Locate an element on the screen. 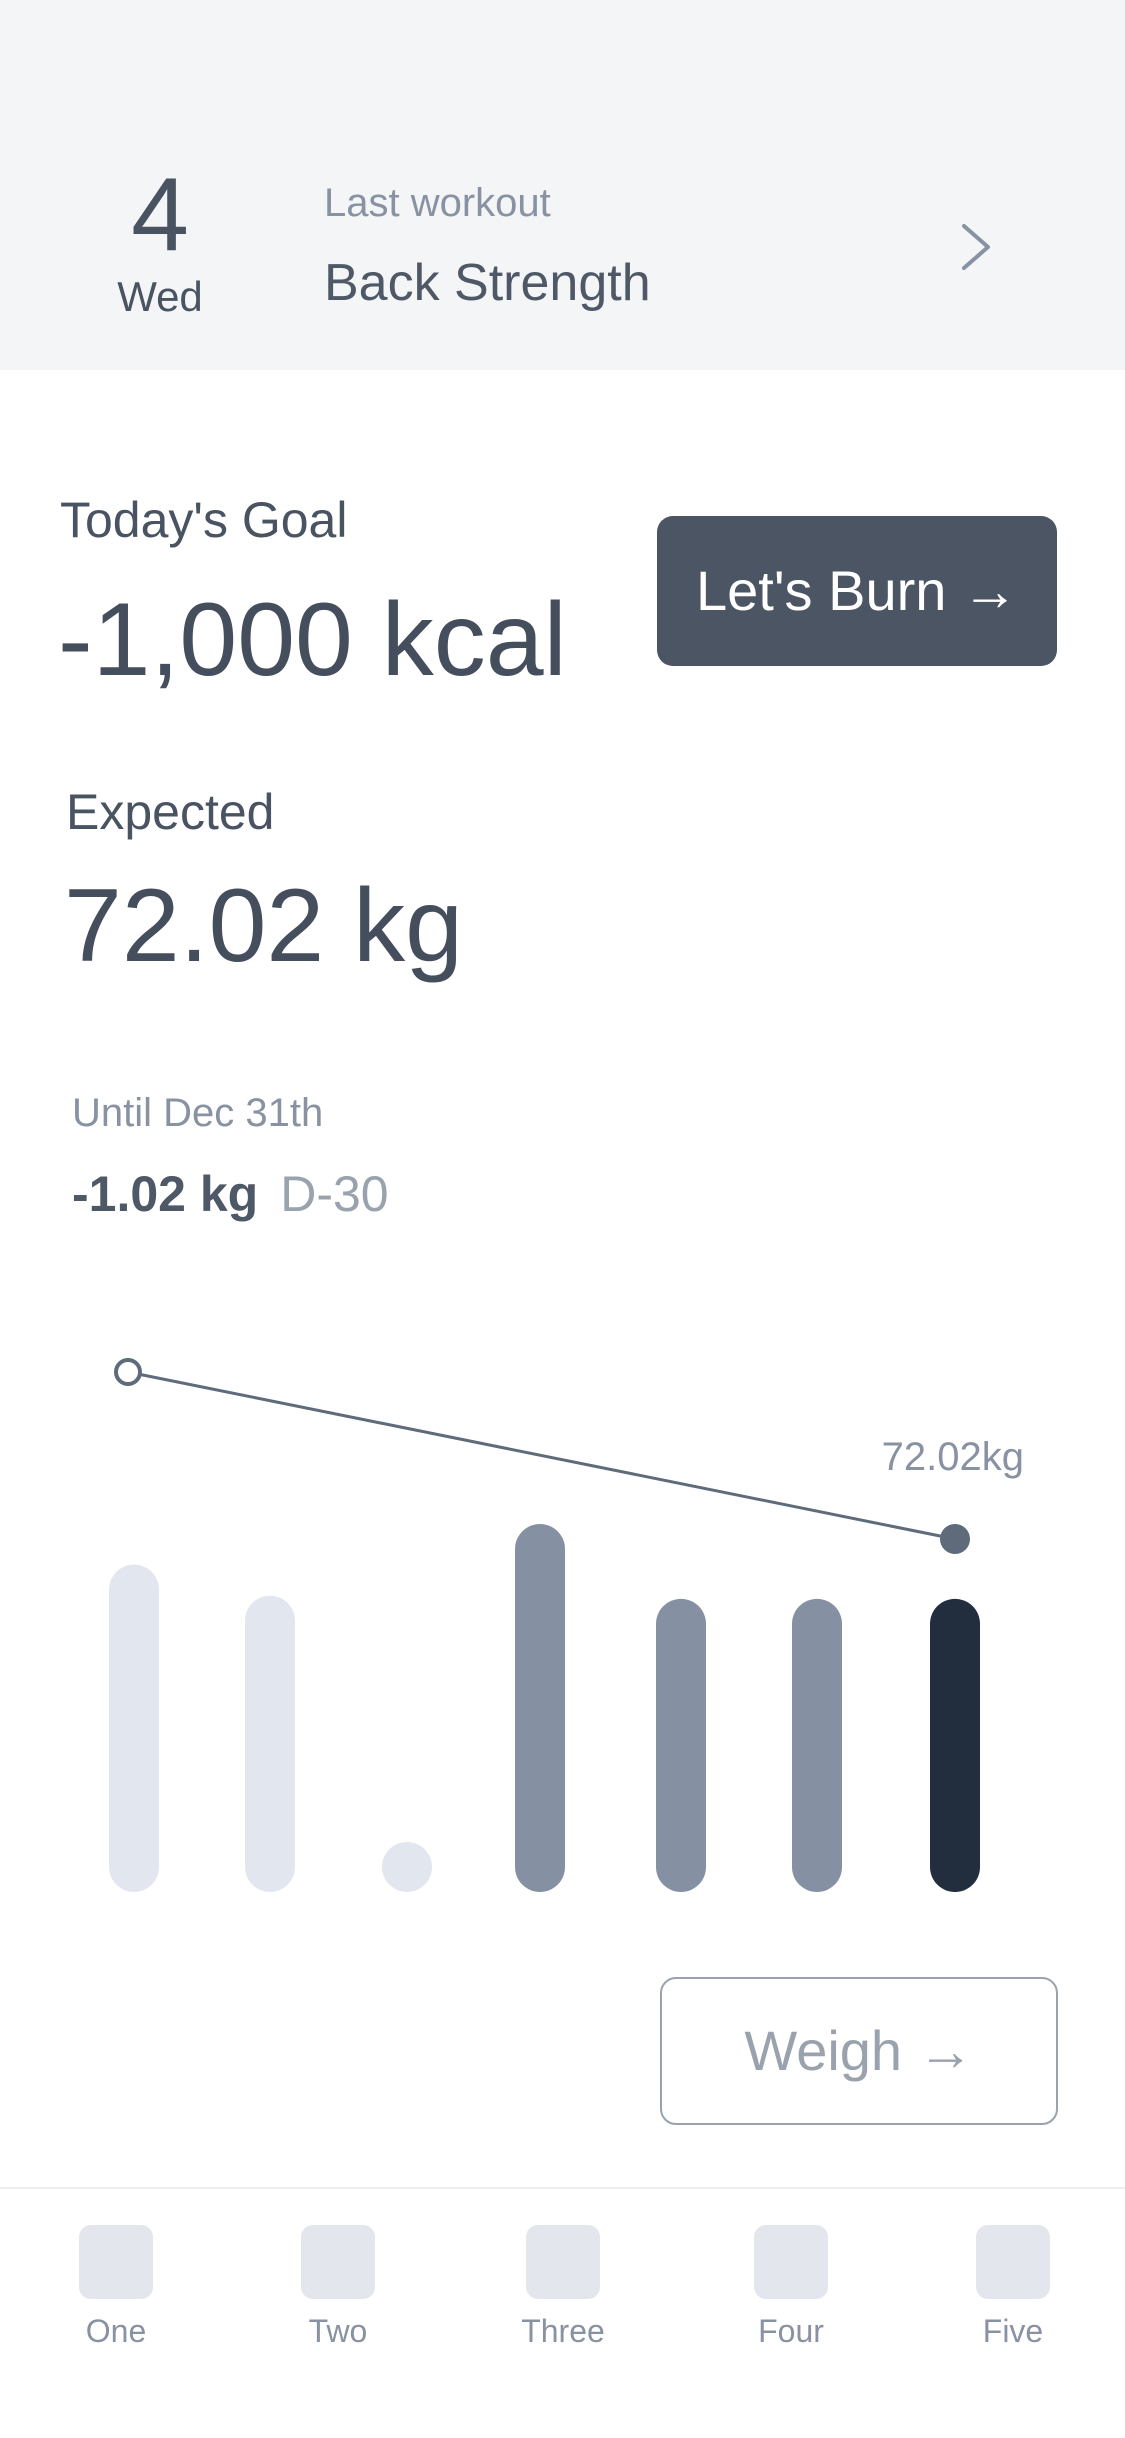 This screenshot has height=2438, width=1125. tab-three: Three is located at coordinates (563, 2282).